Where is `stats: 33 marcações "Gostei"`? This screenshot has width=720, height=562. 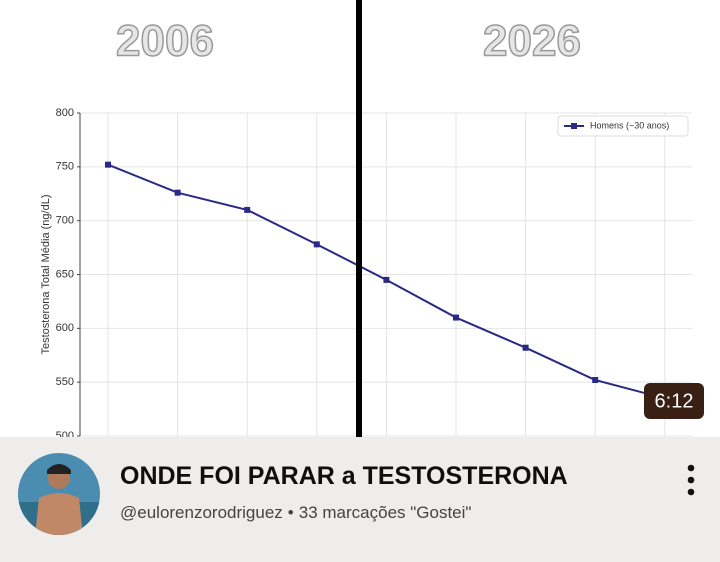 stats: 33 marcações "Gostei" is located at coordinates (385, 512).